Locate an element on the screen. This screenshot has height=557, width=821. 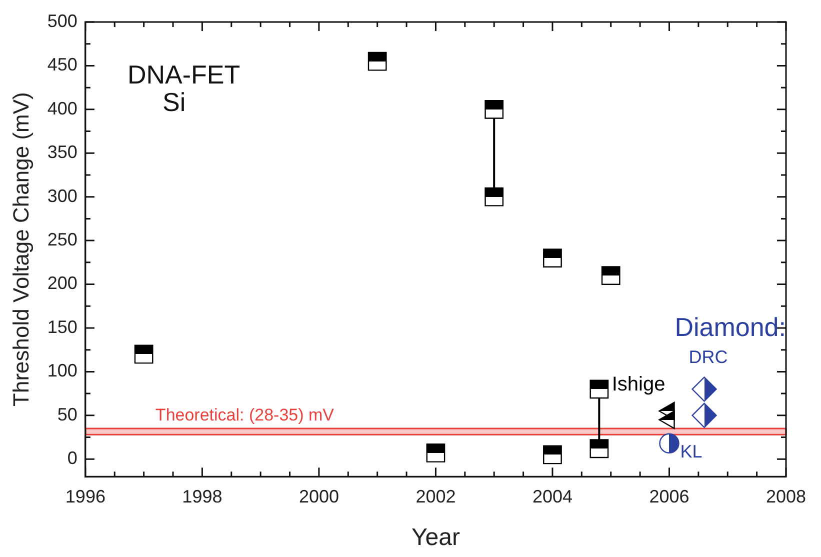
annotation: Diamond: is located at coordinates (730, 327).